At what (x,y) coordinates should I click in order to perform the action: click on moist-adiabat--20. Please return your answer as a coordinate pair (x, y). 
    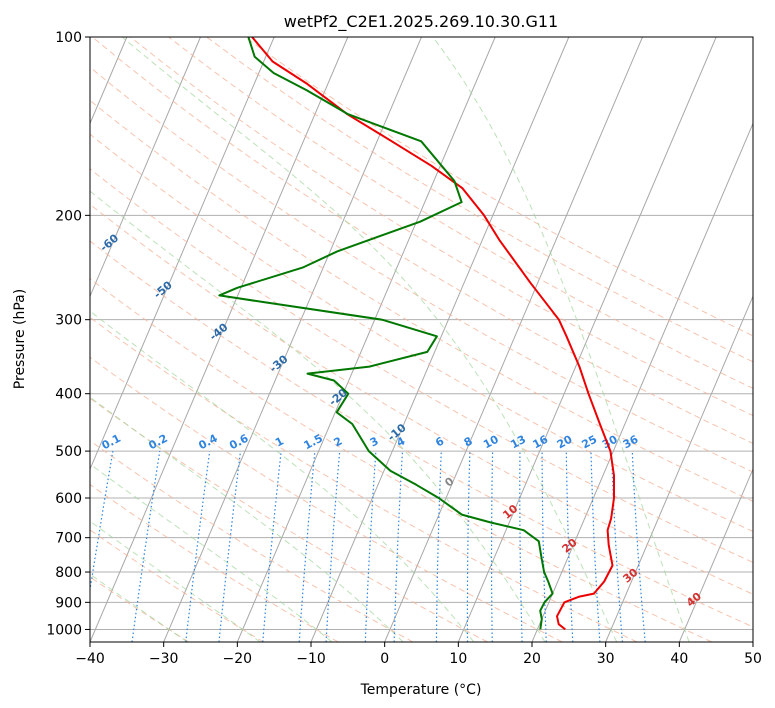
    Looking at the image, I should click on (175, 581).